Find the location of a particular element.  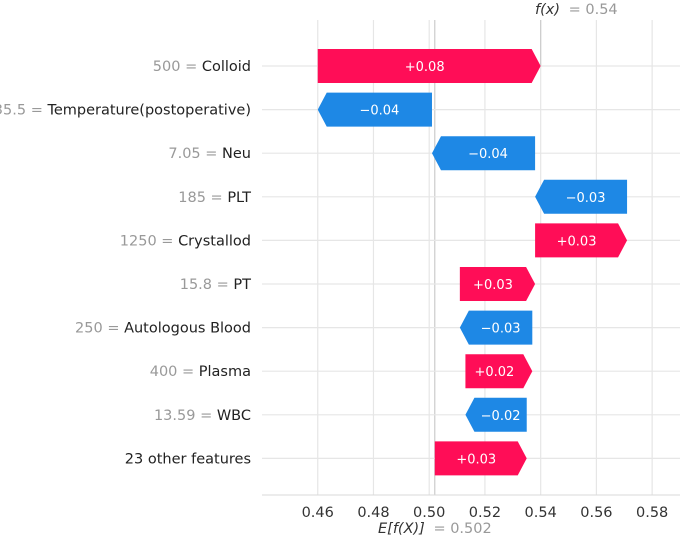

x-tick-label: 0.52 is located at coordinates (485, 513).